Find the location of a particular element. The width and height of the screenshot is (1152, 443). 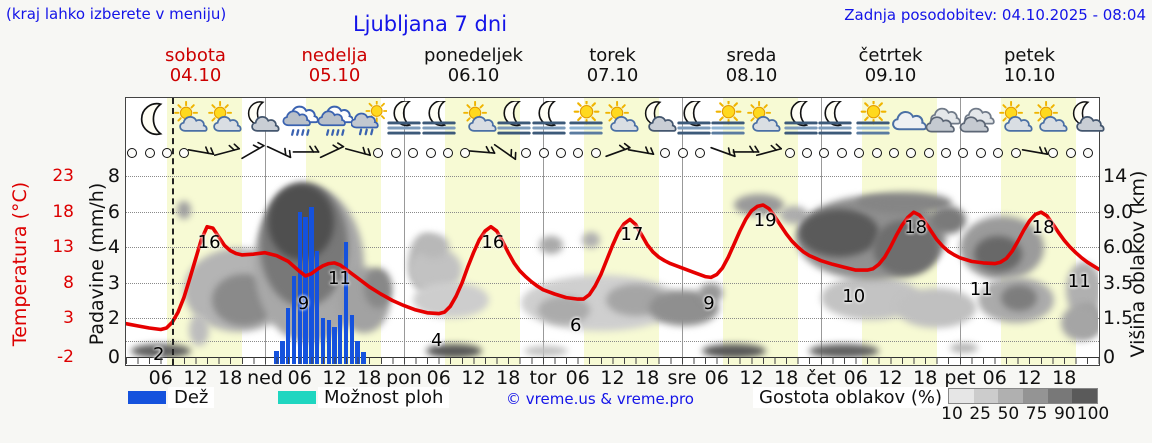

day-header: ponedeljek 06.10 is located at coordinates (473, 66).